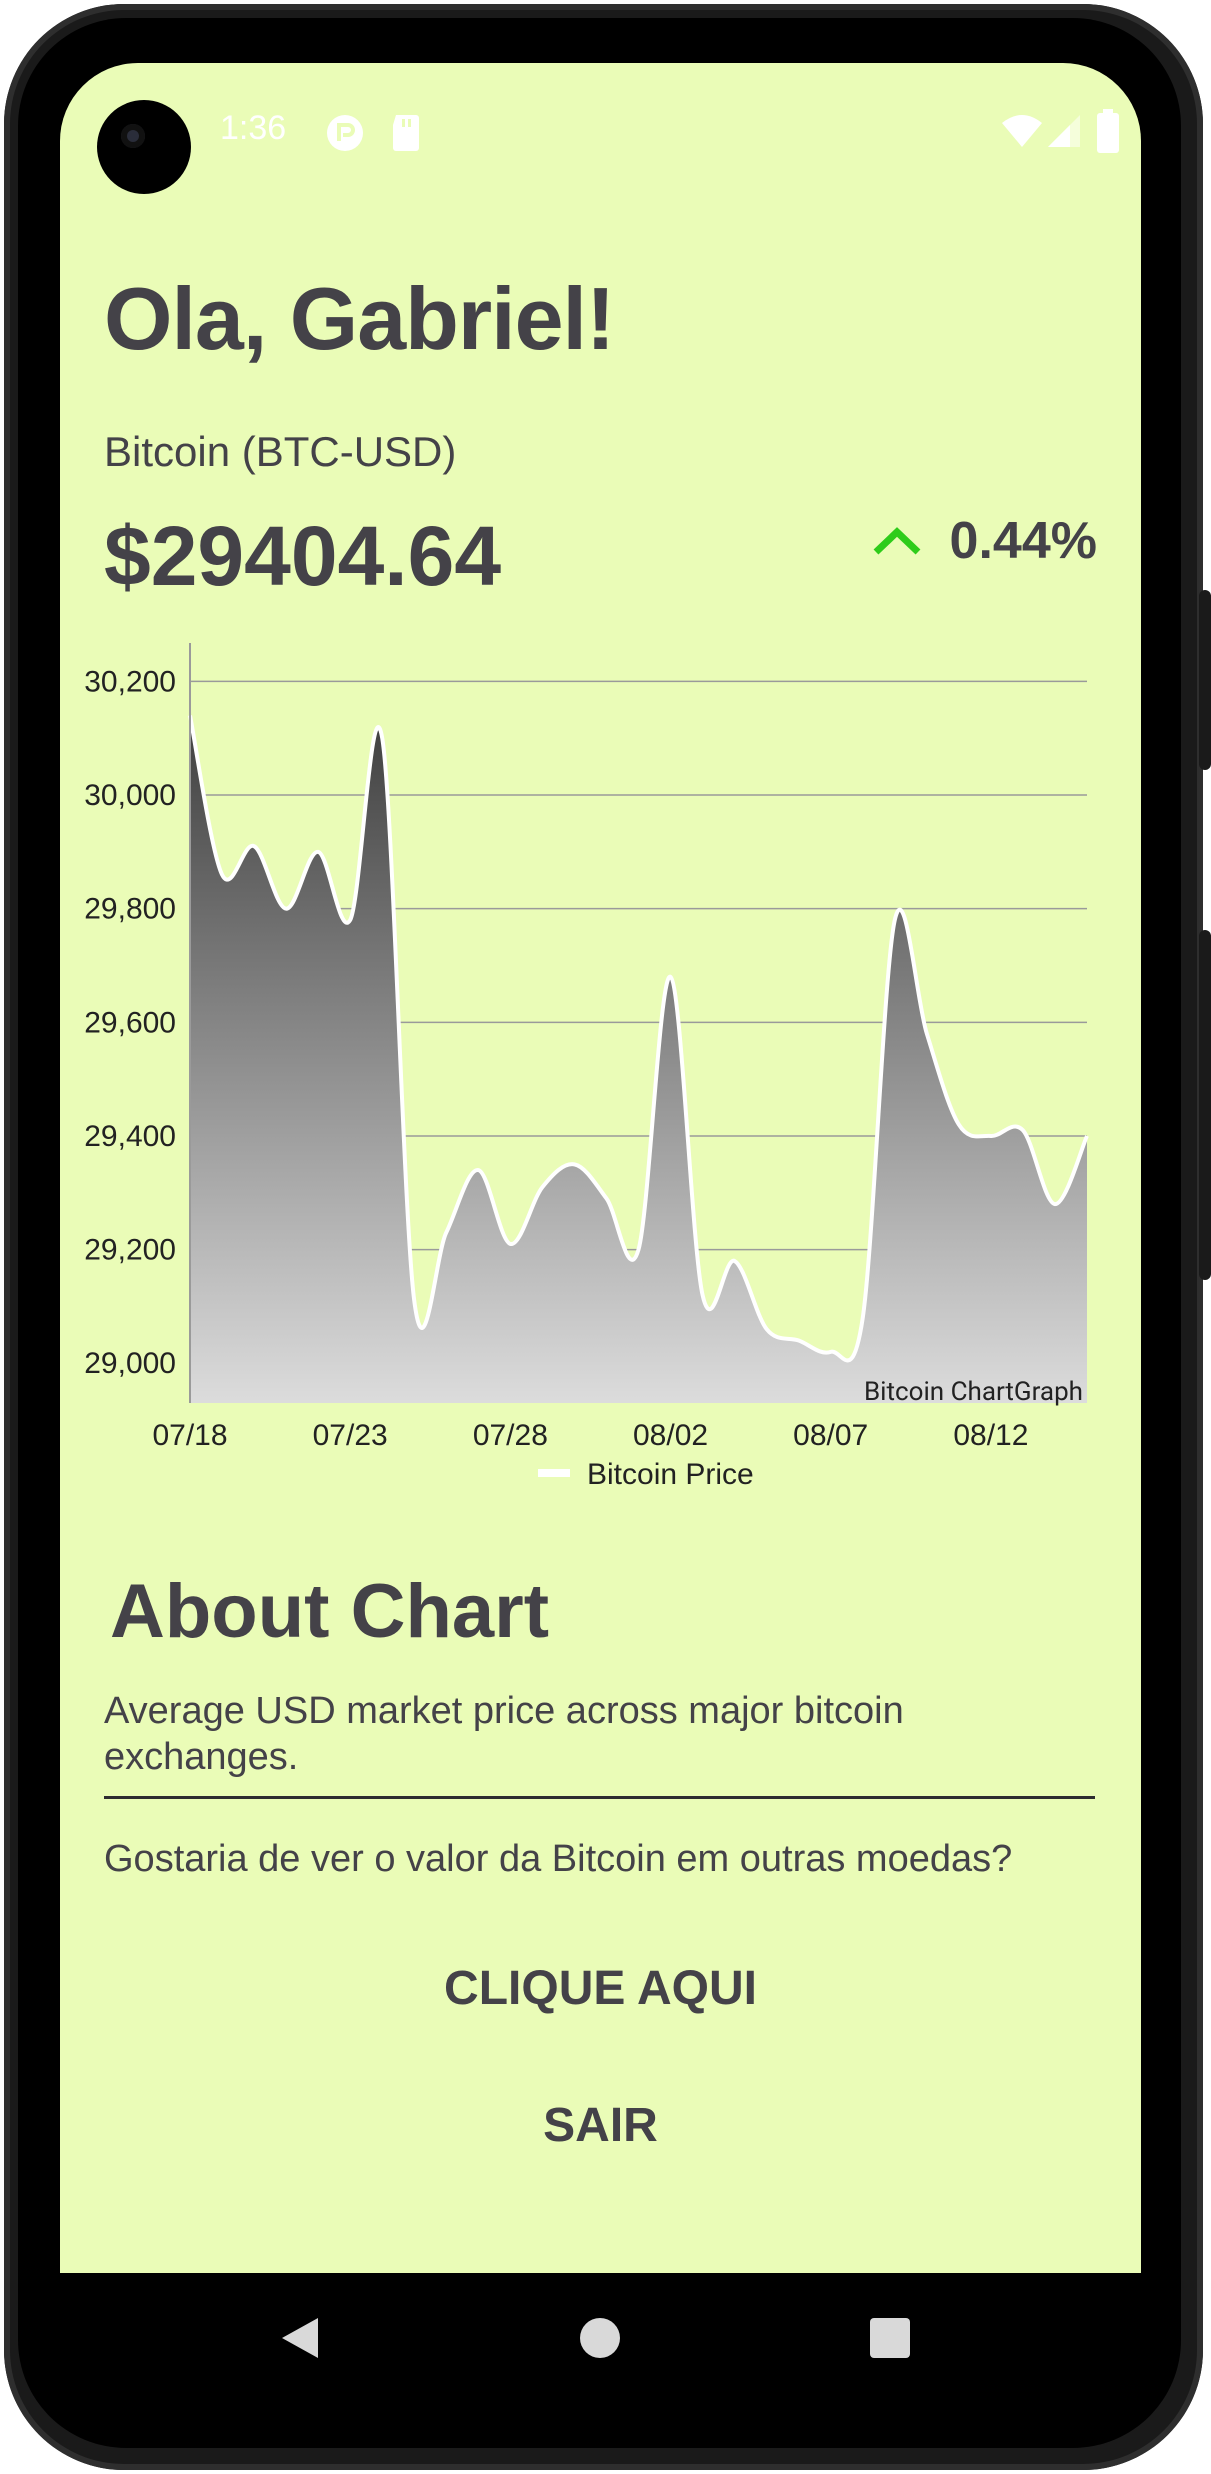 The image size is (1211, 2474). I want to click on legend-label: Bitcoin Price, so click(670, 1474).